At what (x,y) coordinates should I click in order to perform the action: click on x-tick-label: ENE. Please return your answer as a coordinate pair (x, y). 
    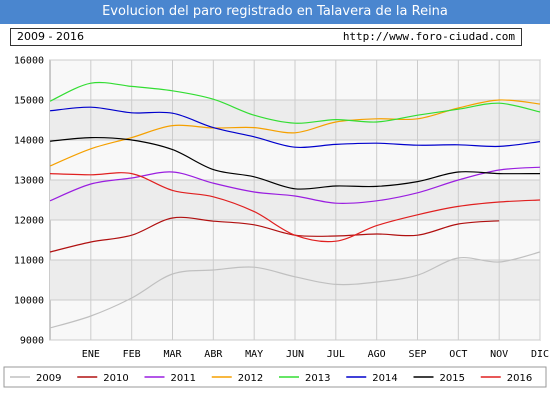
    Looking at the image, I should click on (91, 354).